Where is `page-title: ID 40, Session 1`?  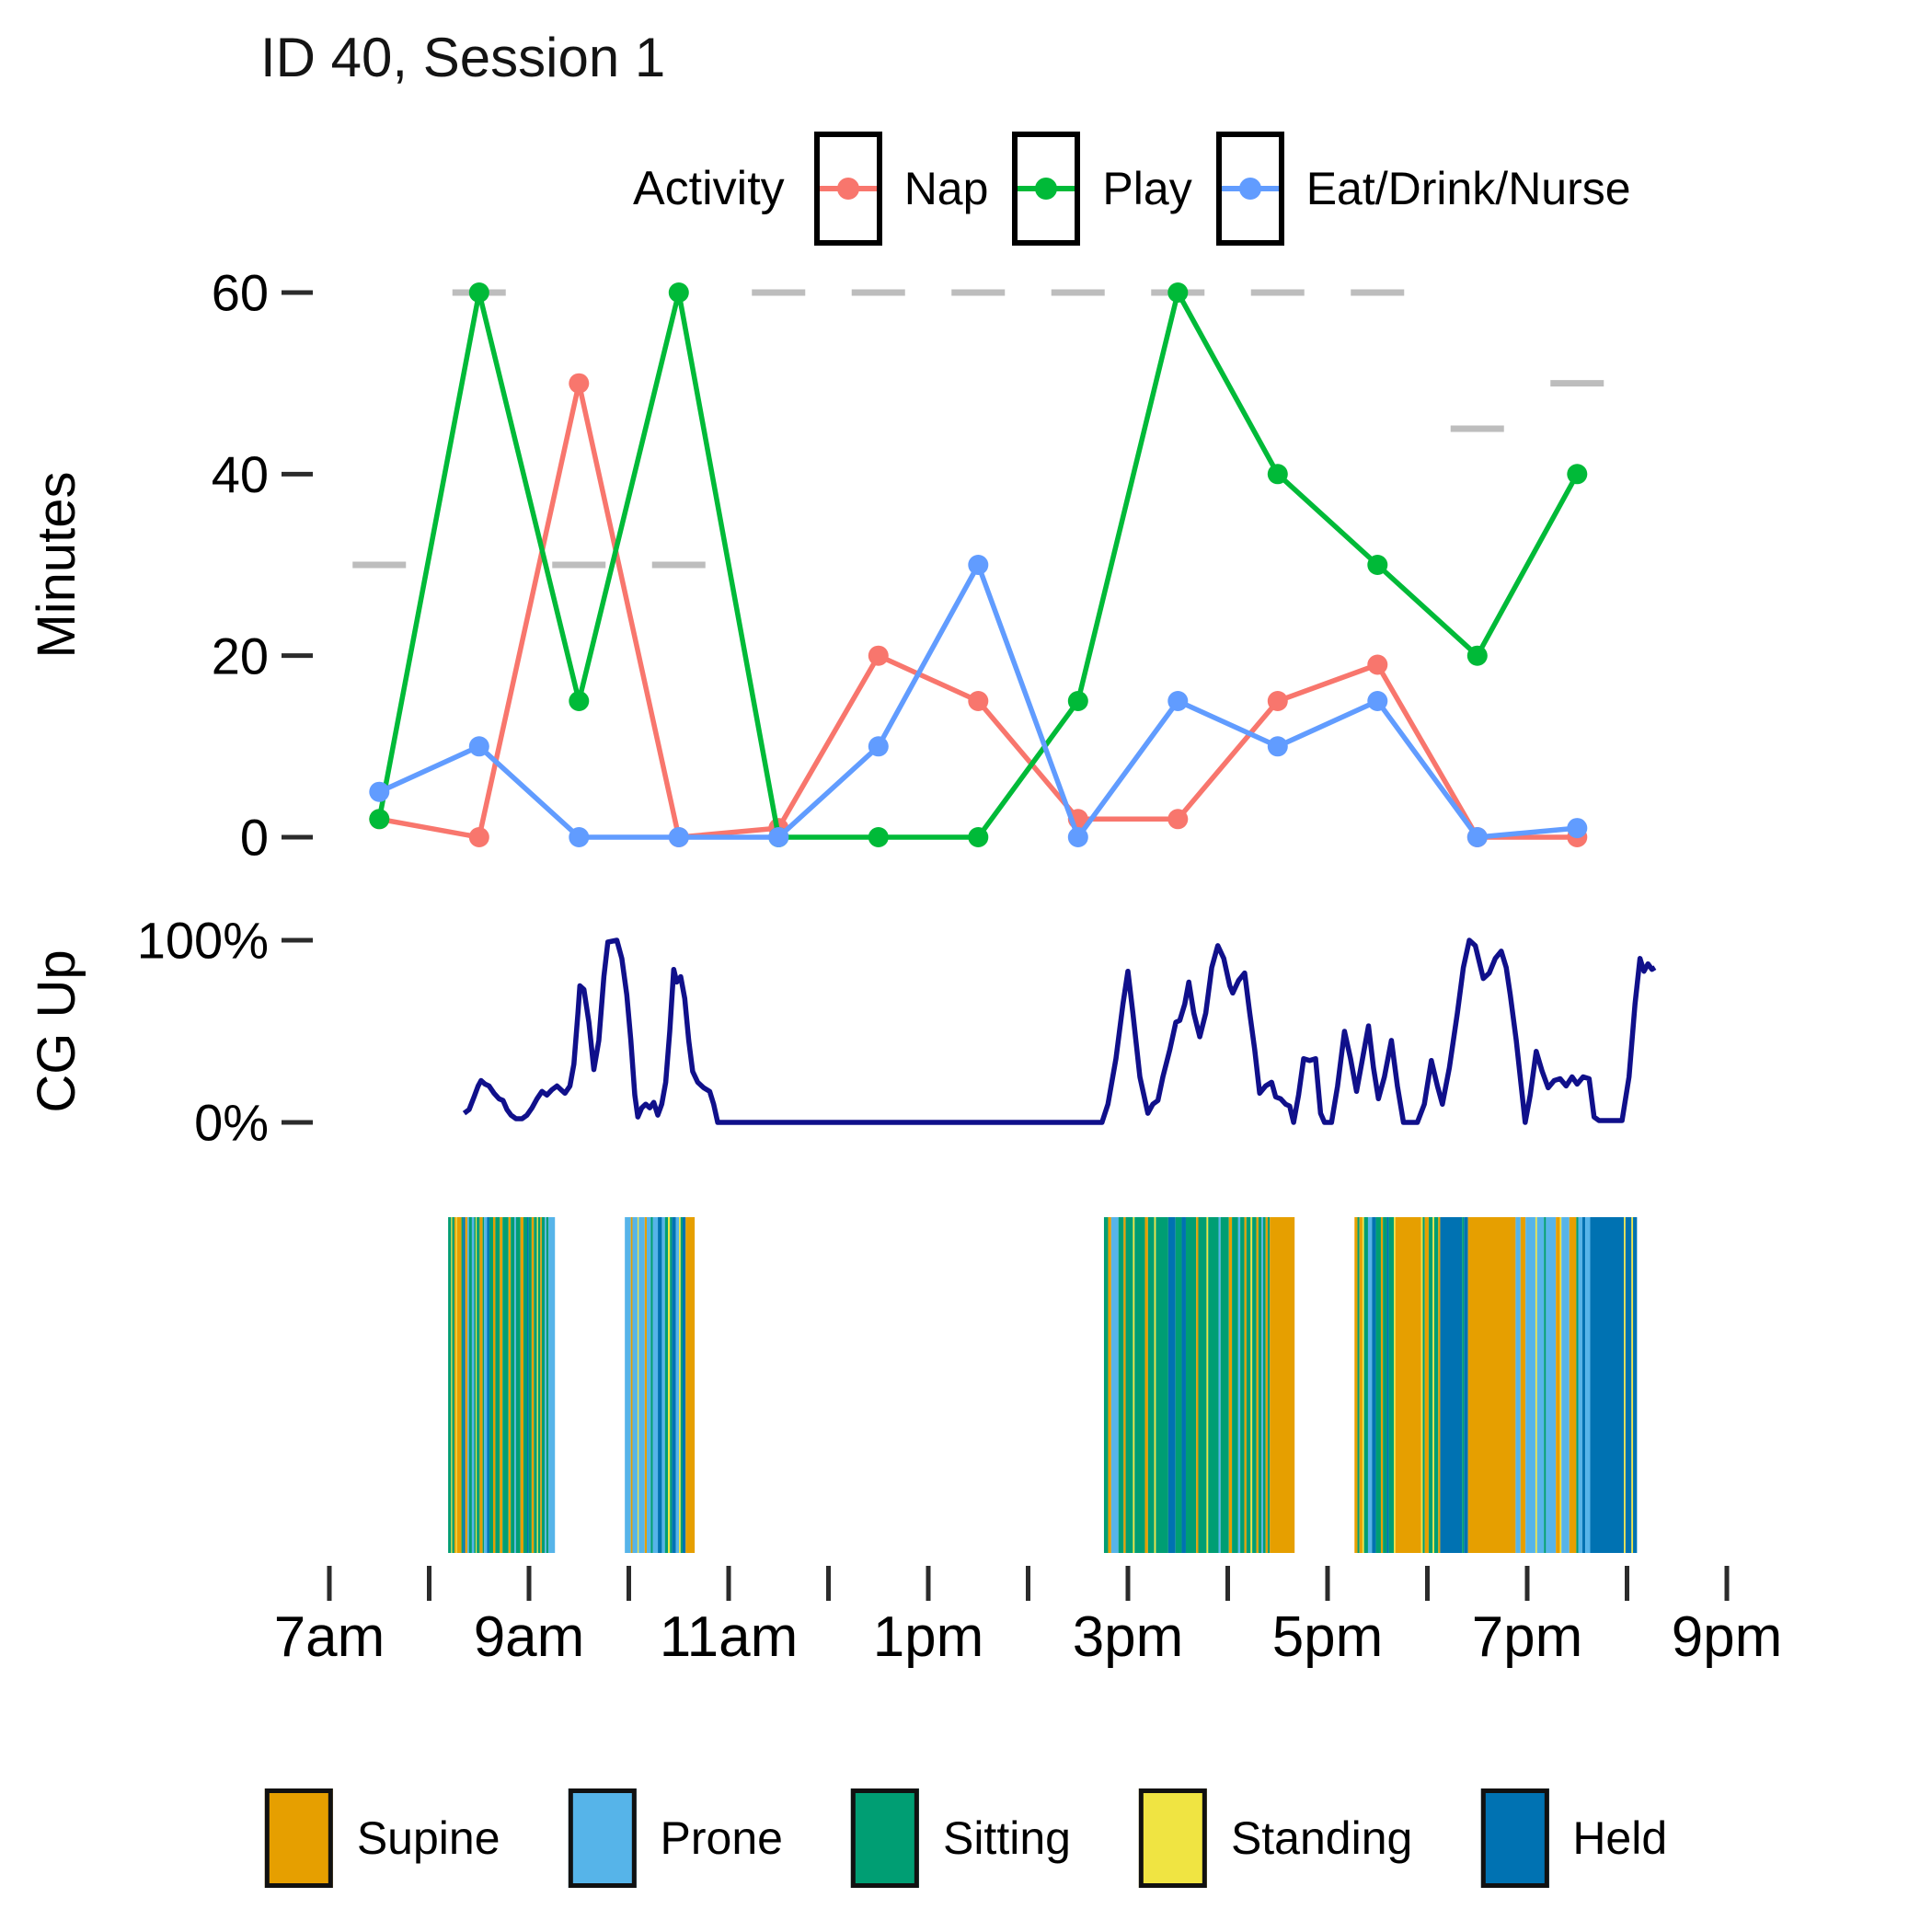
page-title: ID 40, Session 1 is located at coordinates (463, 57).